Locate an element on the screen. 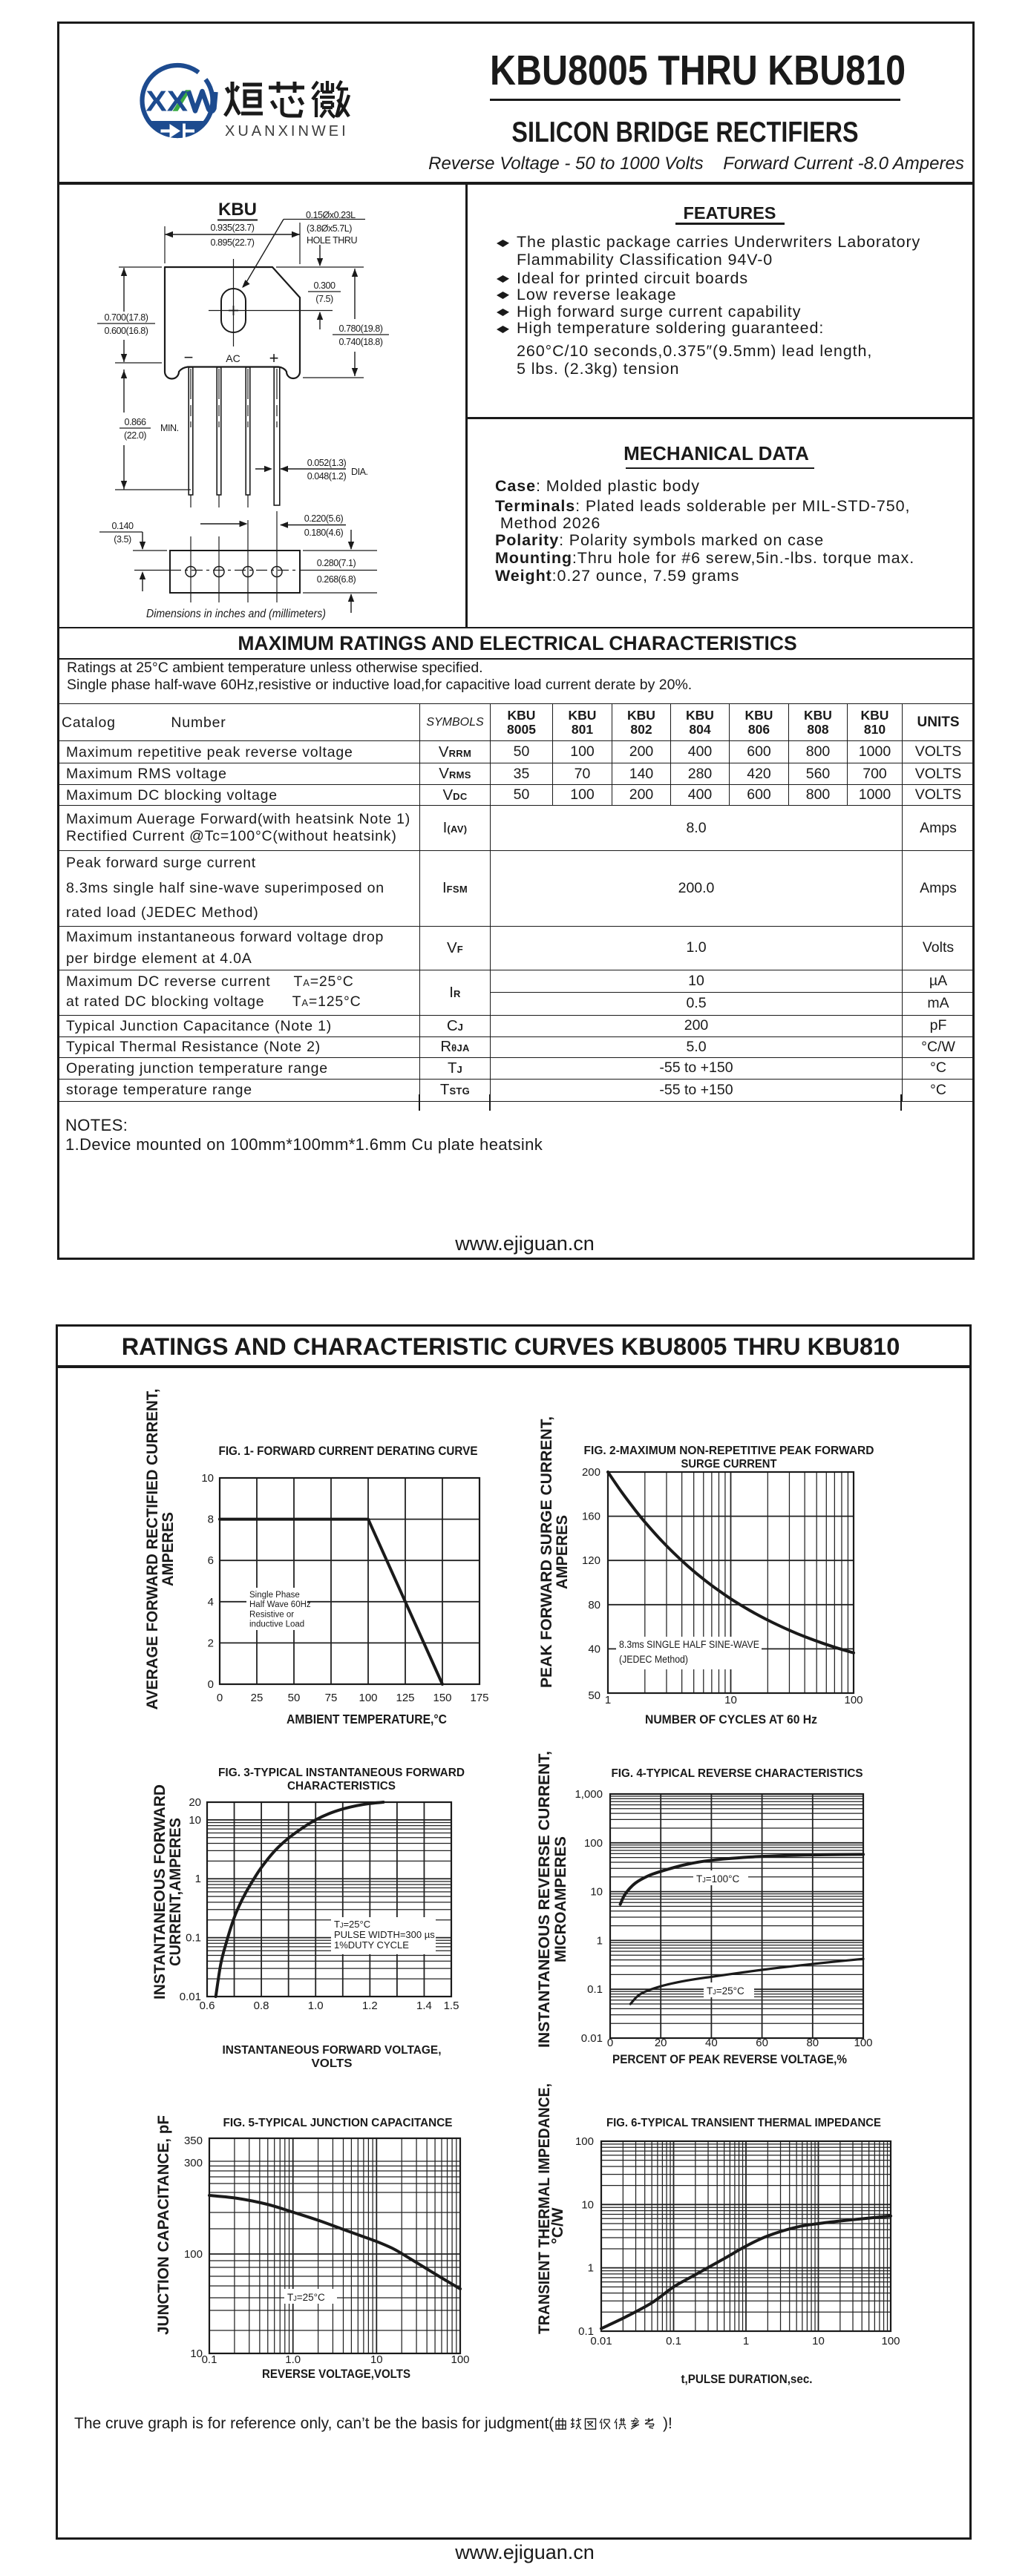  svg-text: SURGE CURRENT is located at coordinates (729, 1464).